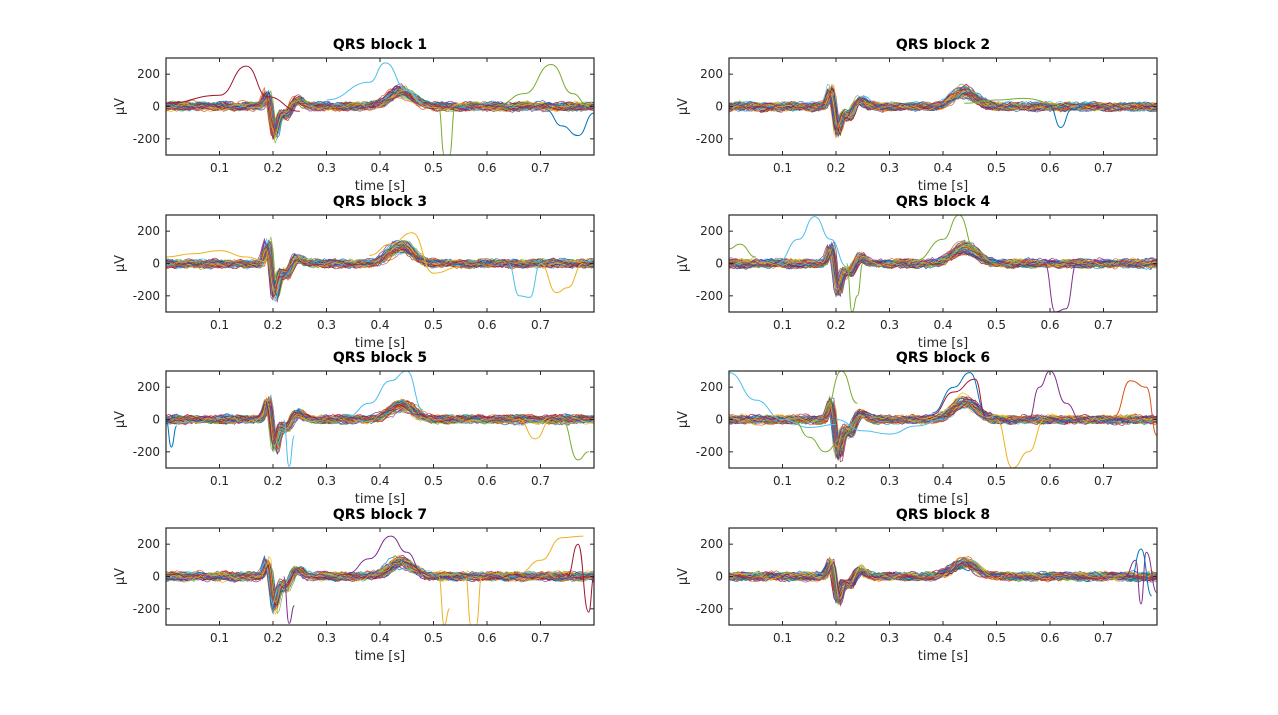 The image size is (1278, 715). What do you see at coordinates (380, 45) in the screenshot?
I see `subplot-title: QRS block 1` at bounding box center [380, 45].